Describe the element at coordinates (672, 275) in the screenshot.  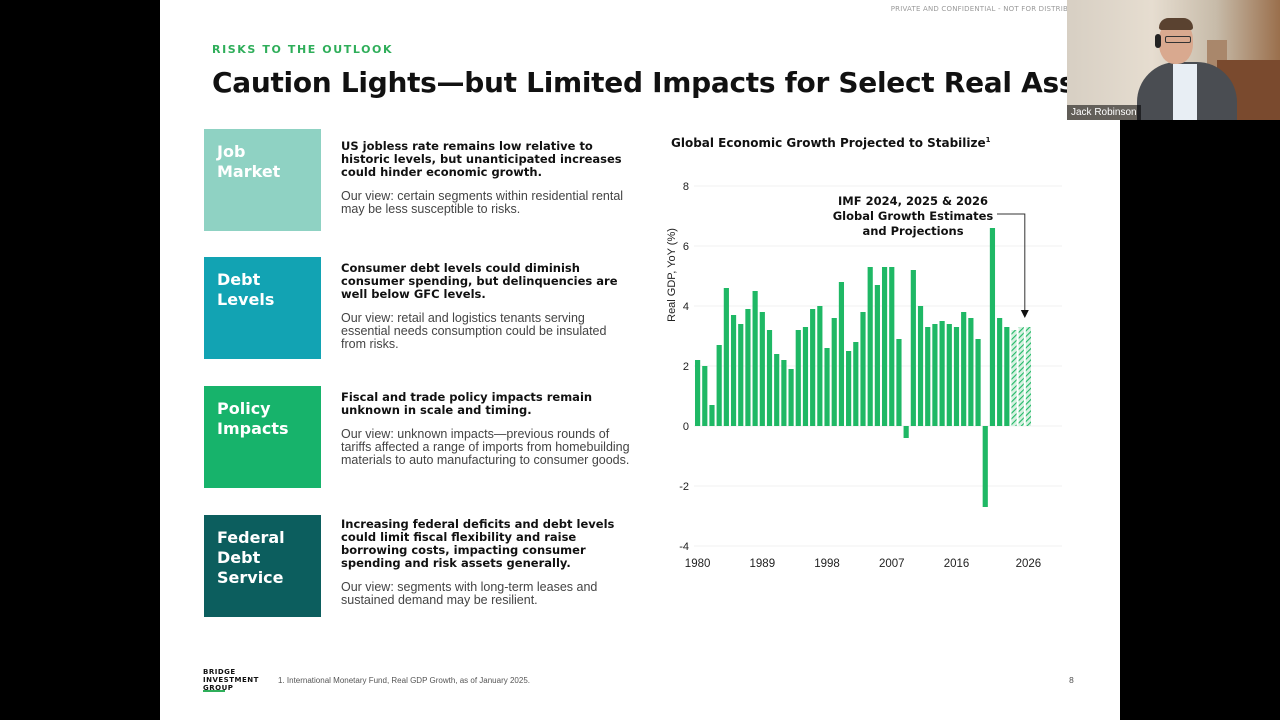
I see `y-axis-label: Real GDP, YoY (%)` at that location.